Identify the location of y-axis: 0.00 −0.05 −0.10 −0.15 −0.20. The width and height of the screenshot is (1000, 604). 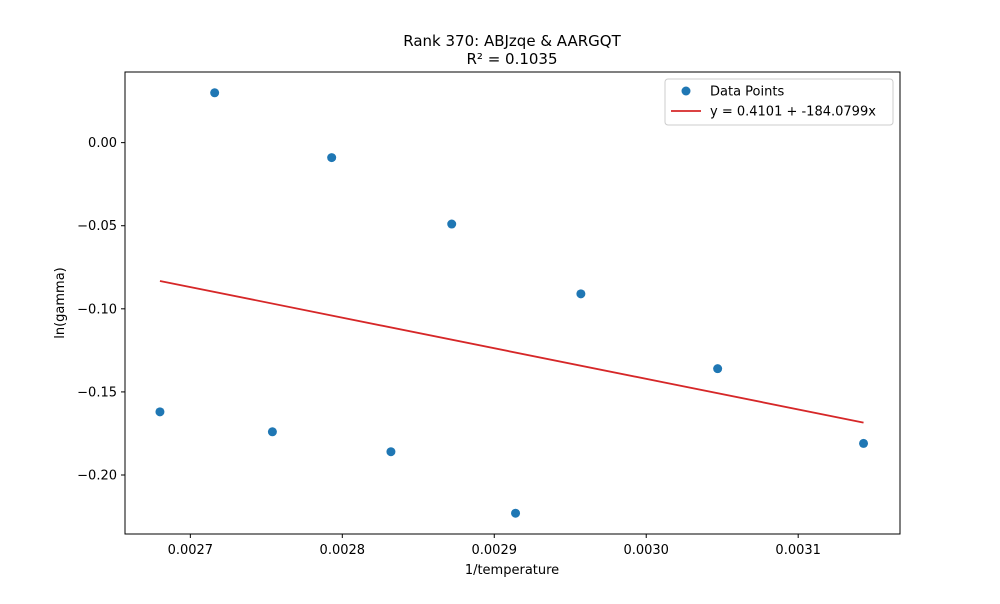
(101, 310).